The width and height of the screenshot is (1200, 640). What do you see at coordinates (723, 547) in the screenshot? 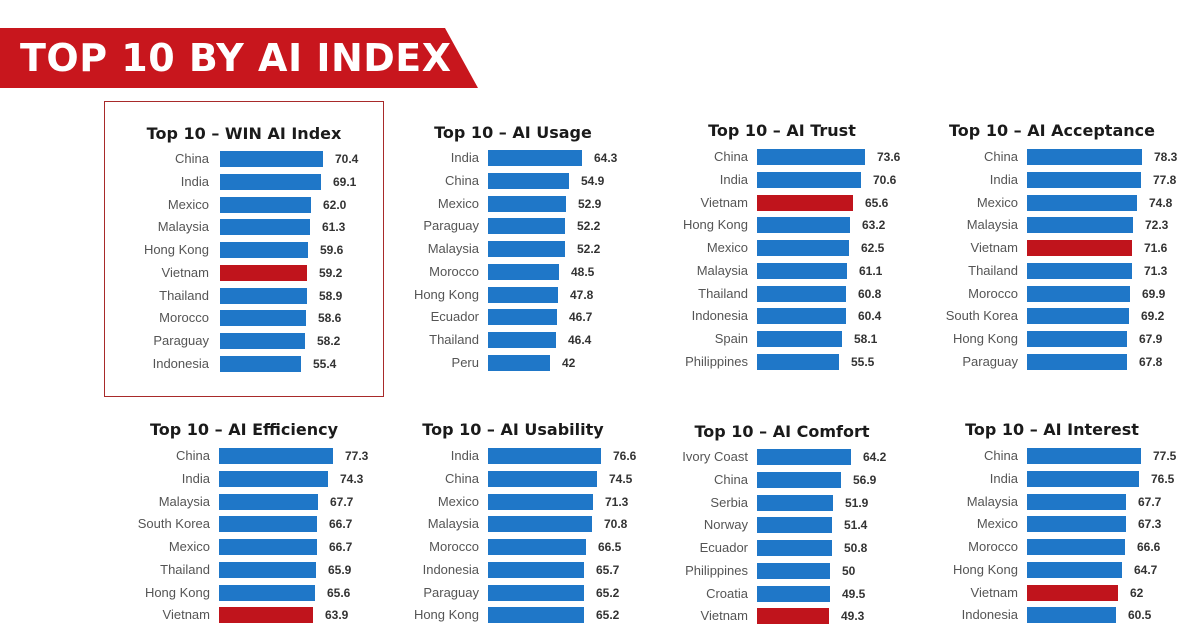
I see `category-label: Ecuador` at bounding box center [723, 547].